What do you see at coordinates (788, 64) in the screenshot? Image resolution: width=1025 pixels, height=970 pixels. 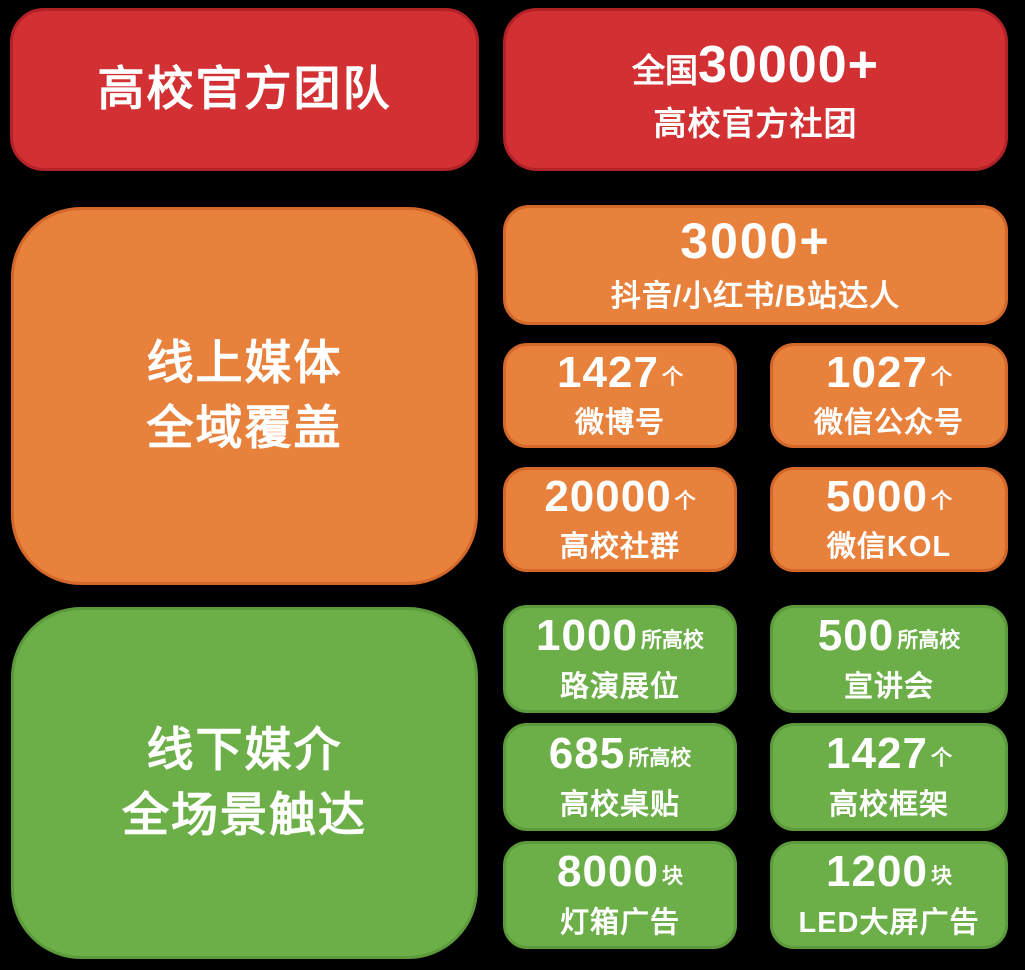 I see `clubs-stat-number: 30000+` at bounding box center [788, 64].